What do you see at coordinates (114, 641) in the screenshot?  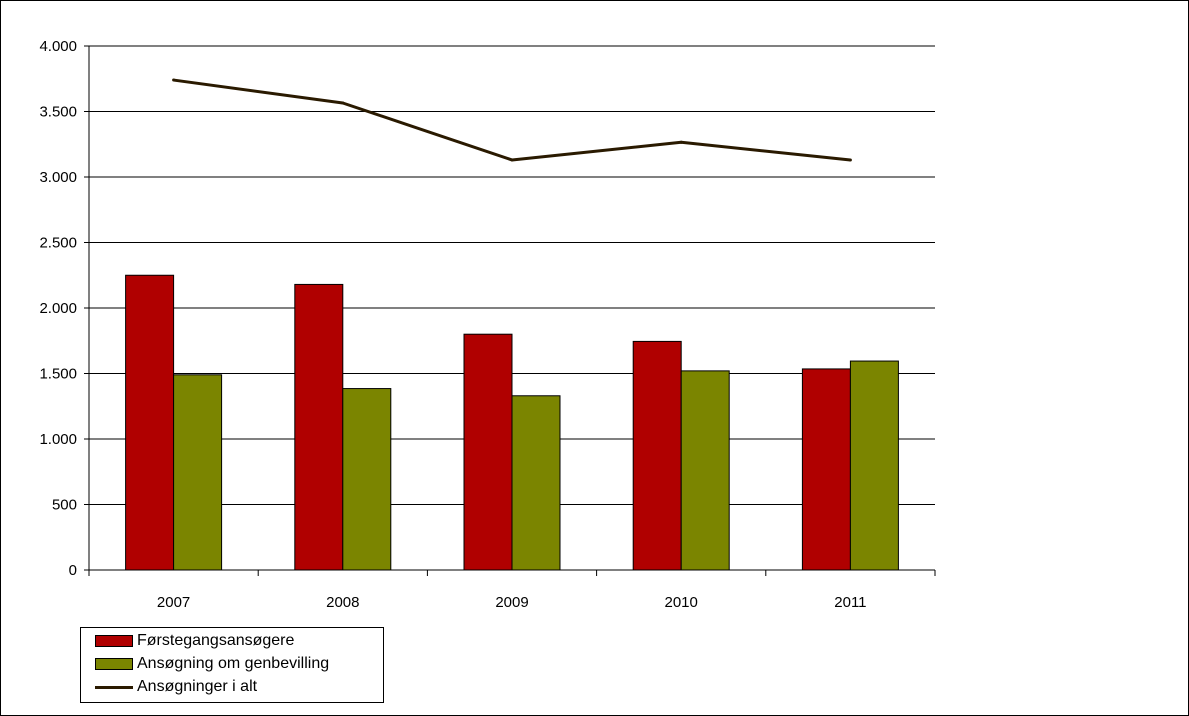 I see `legend-swatch-foerstegang` at bounding box center [114, 641].